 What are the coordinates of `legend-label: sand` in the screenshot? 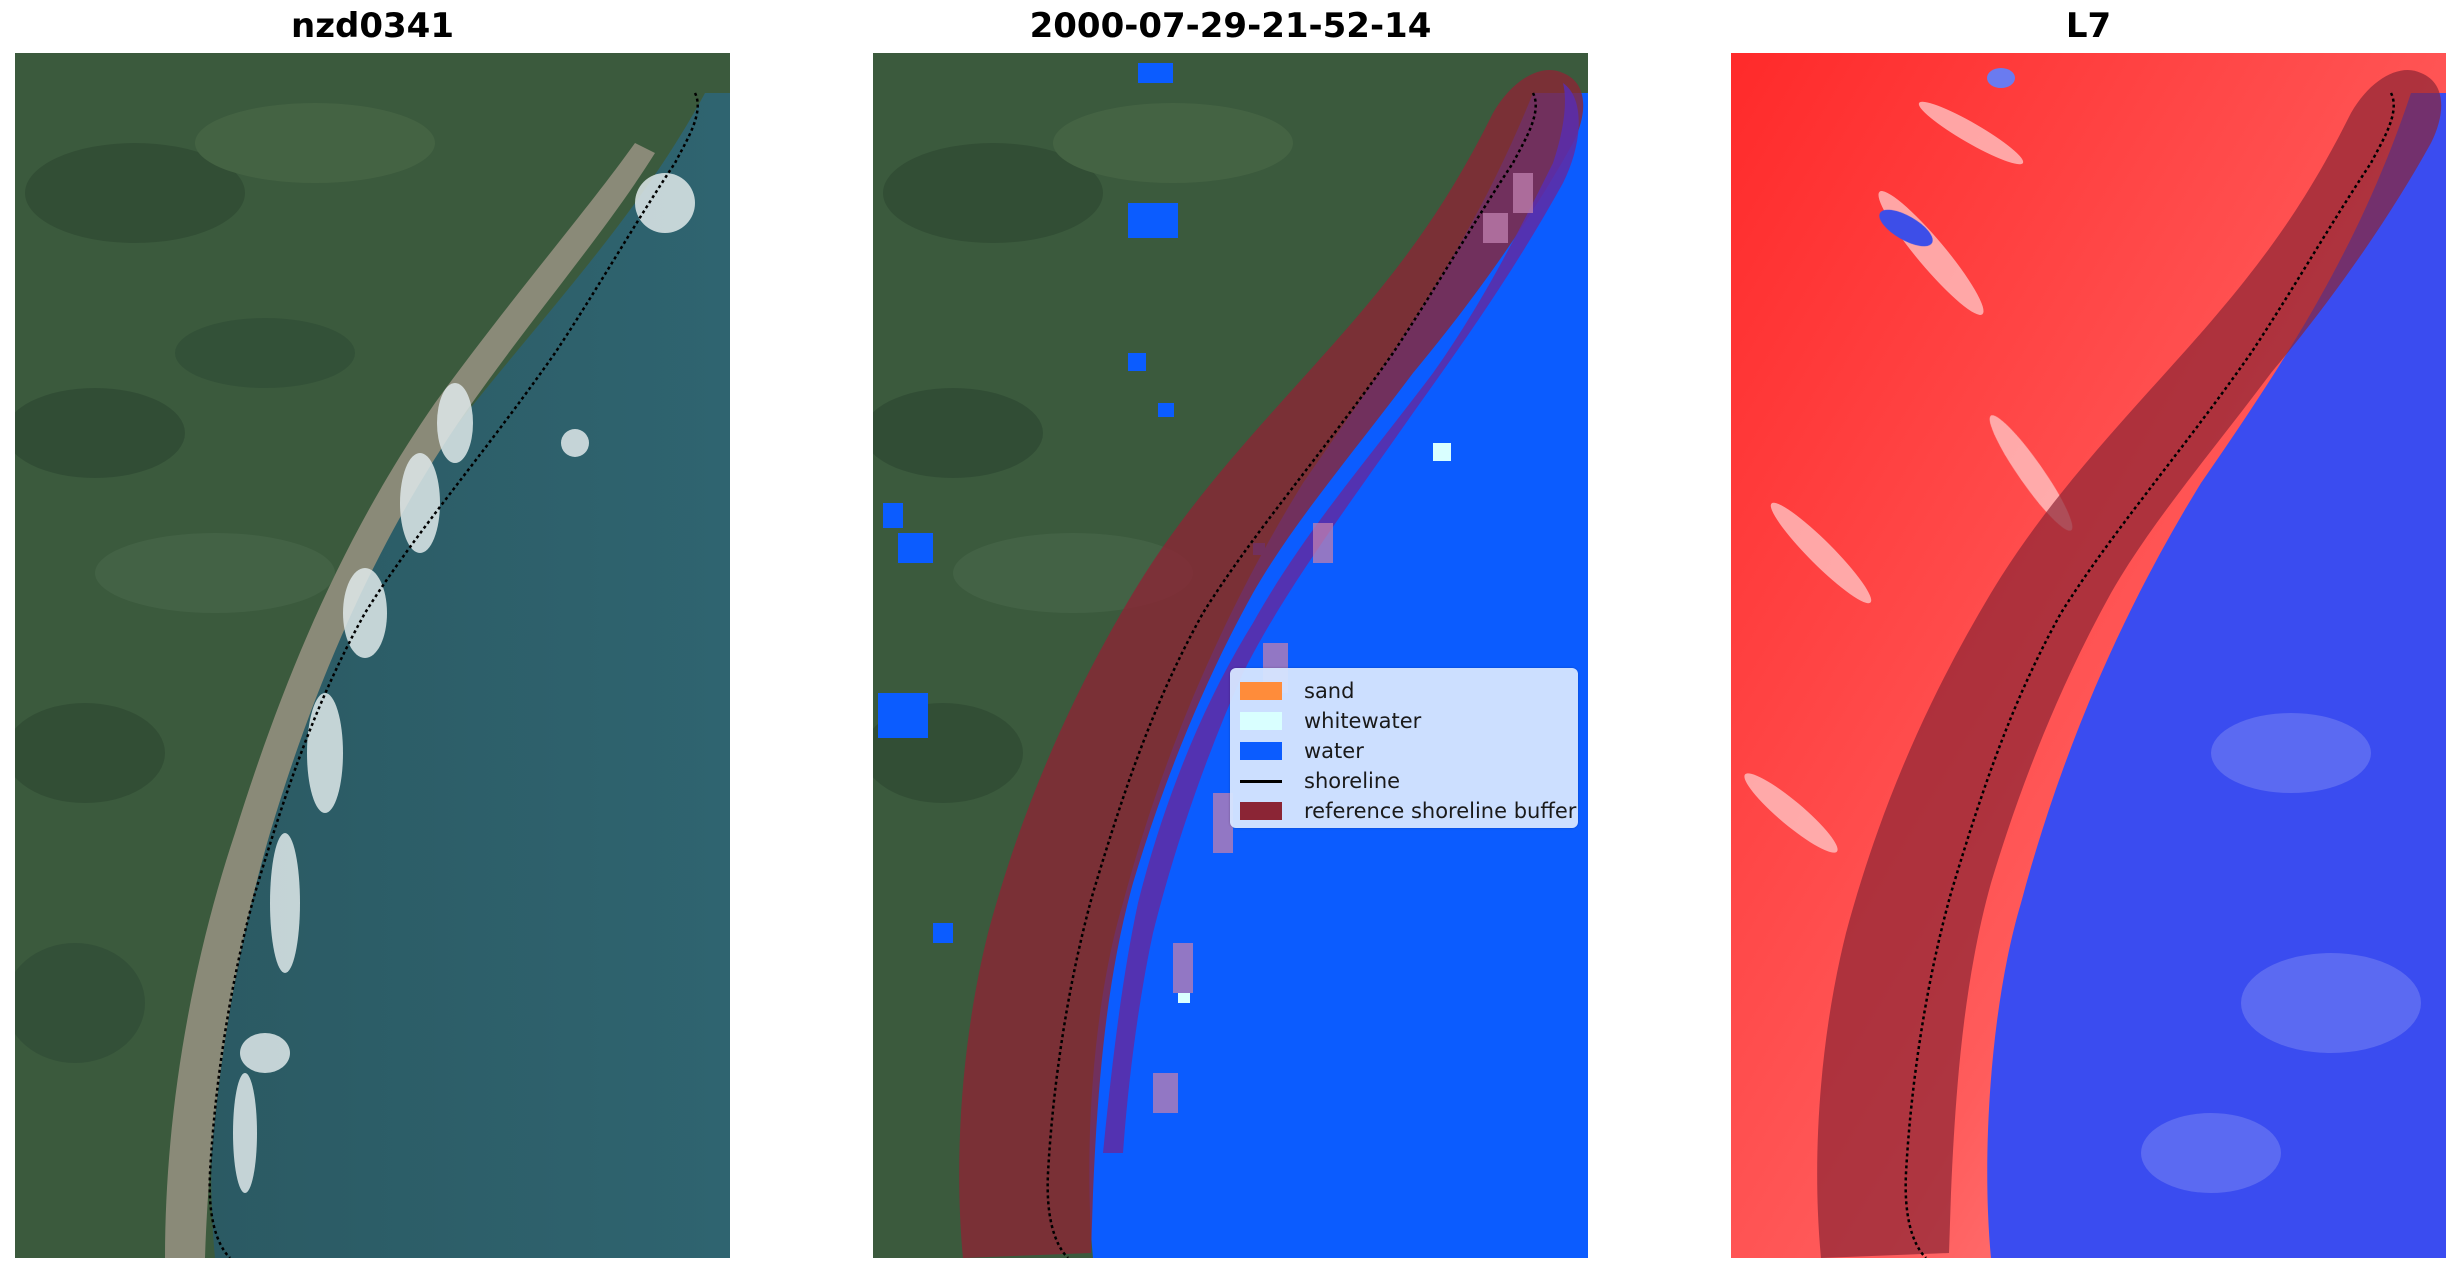 It's located at (1329, 691).